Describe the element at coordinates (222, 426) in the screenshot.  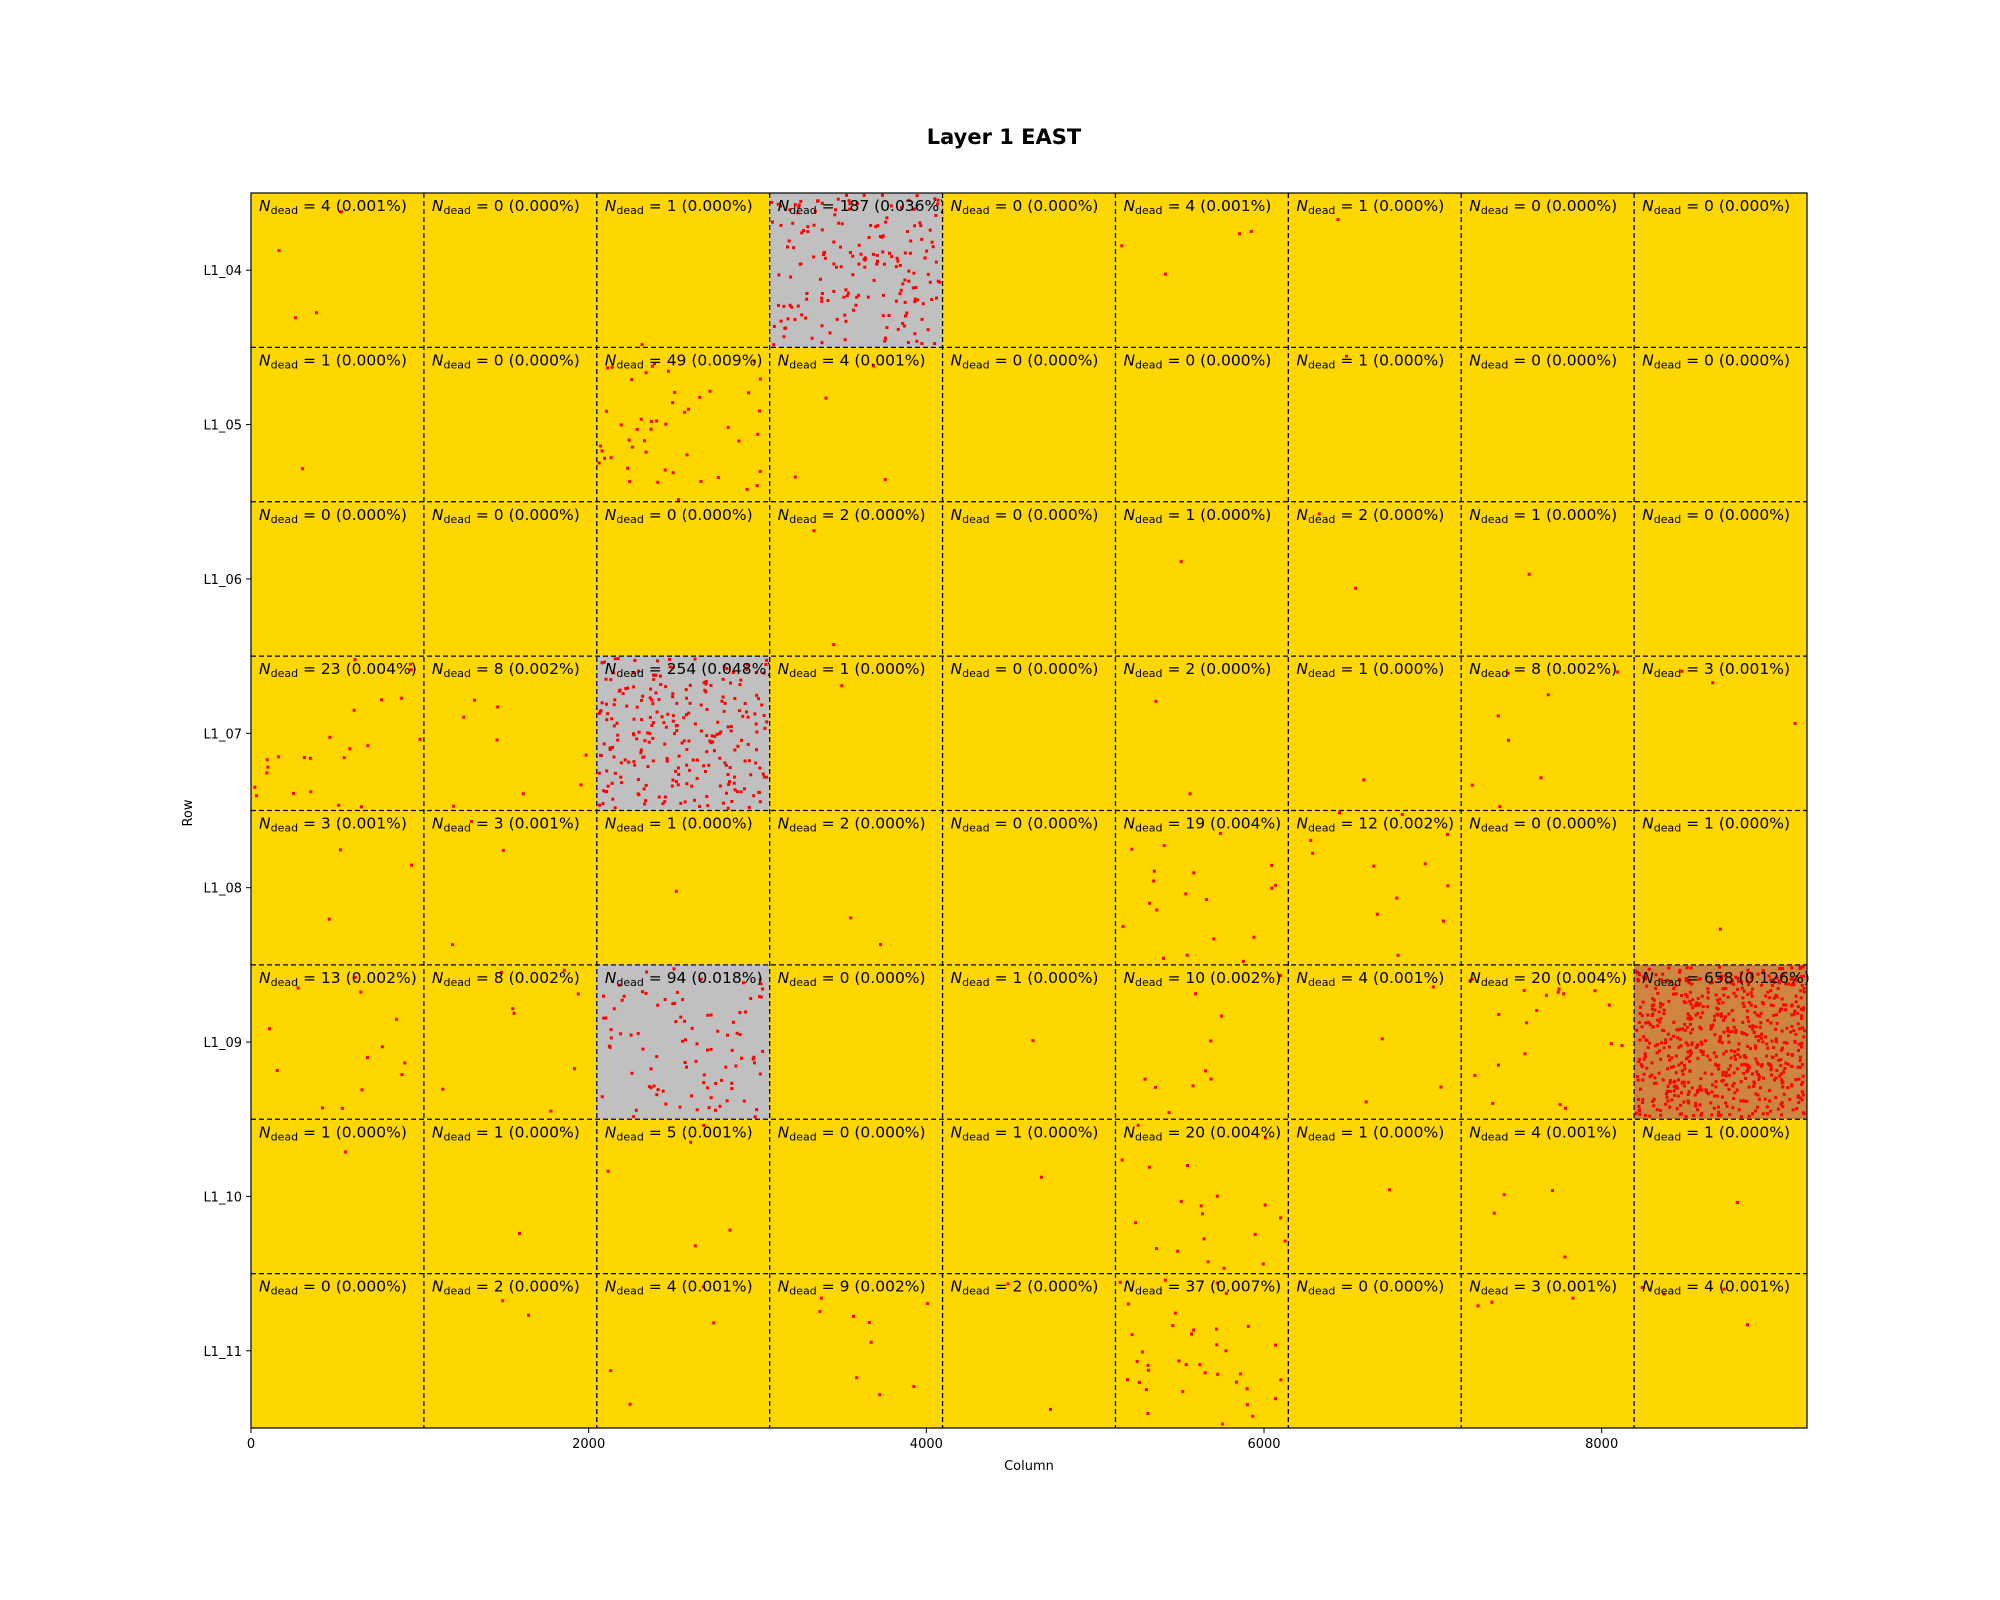
I see `y-tick-label: L1_05` at that location.